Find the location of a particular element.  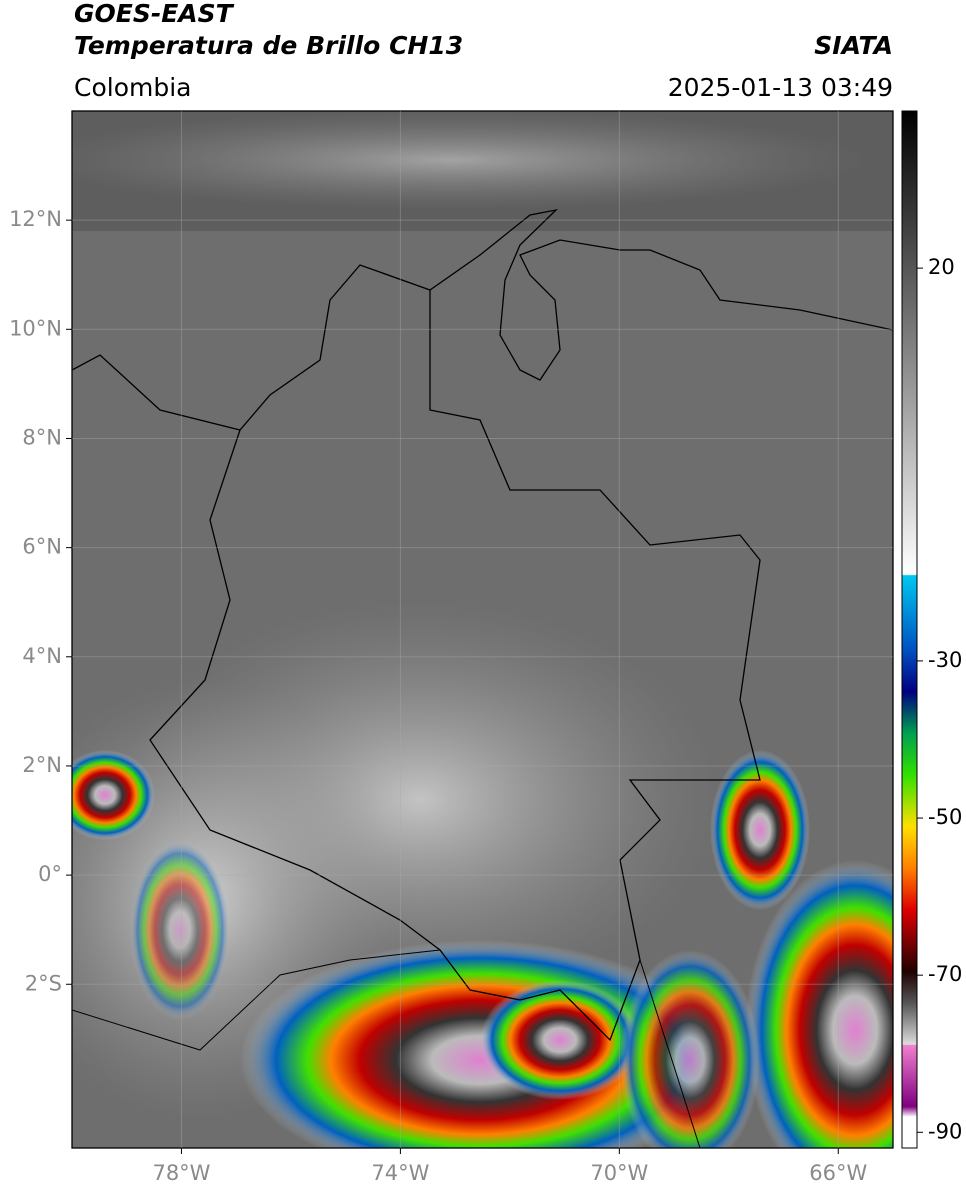

subtitle: Temperatura de Brillo CH13 is located at coordinates (268, 45).